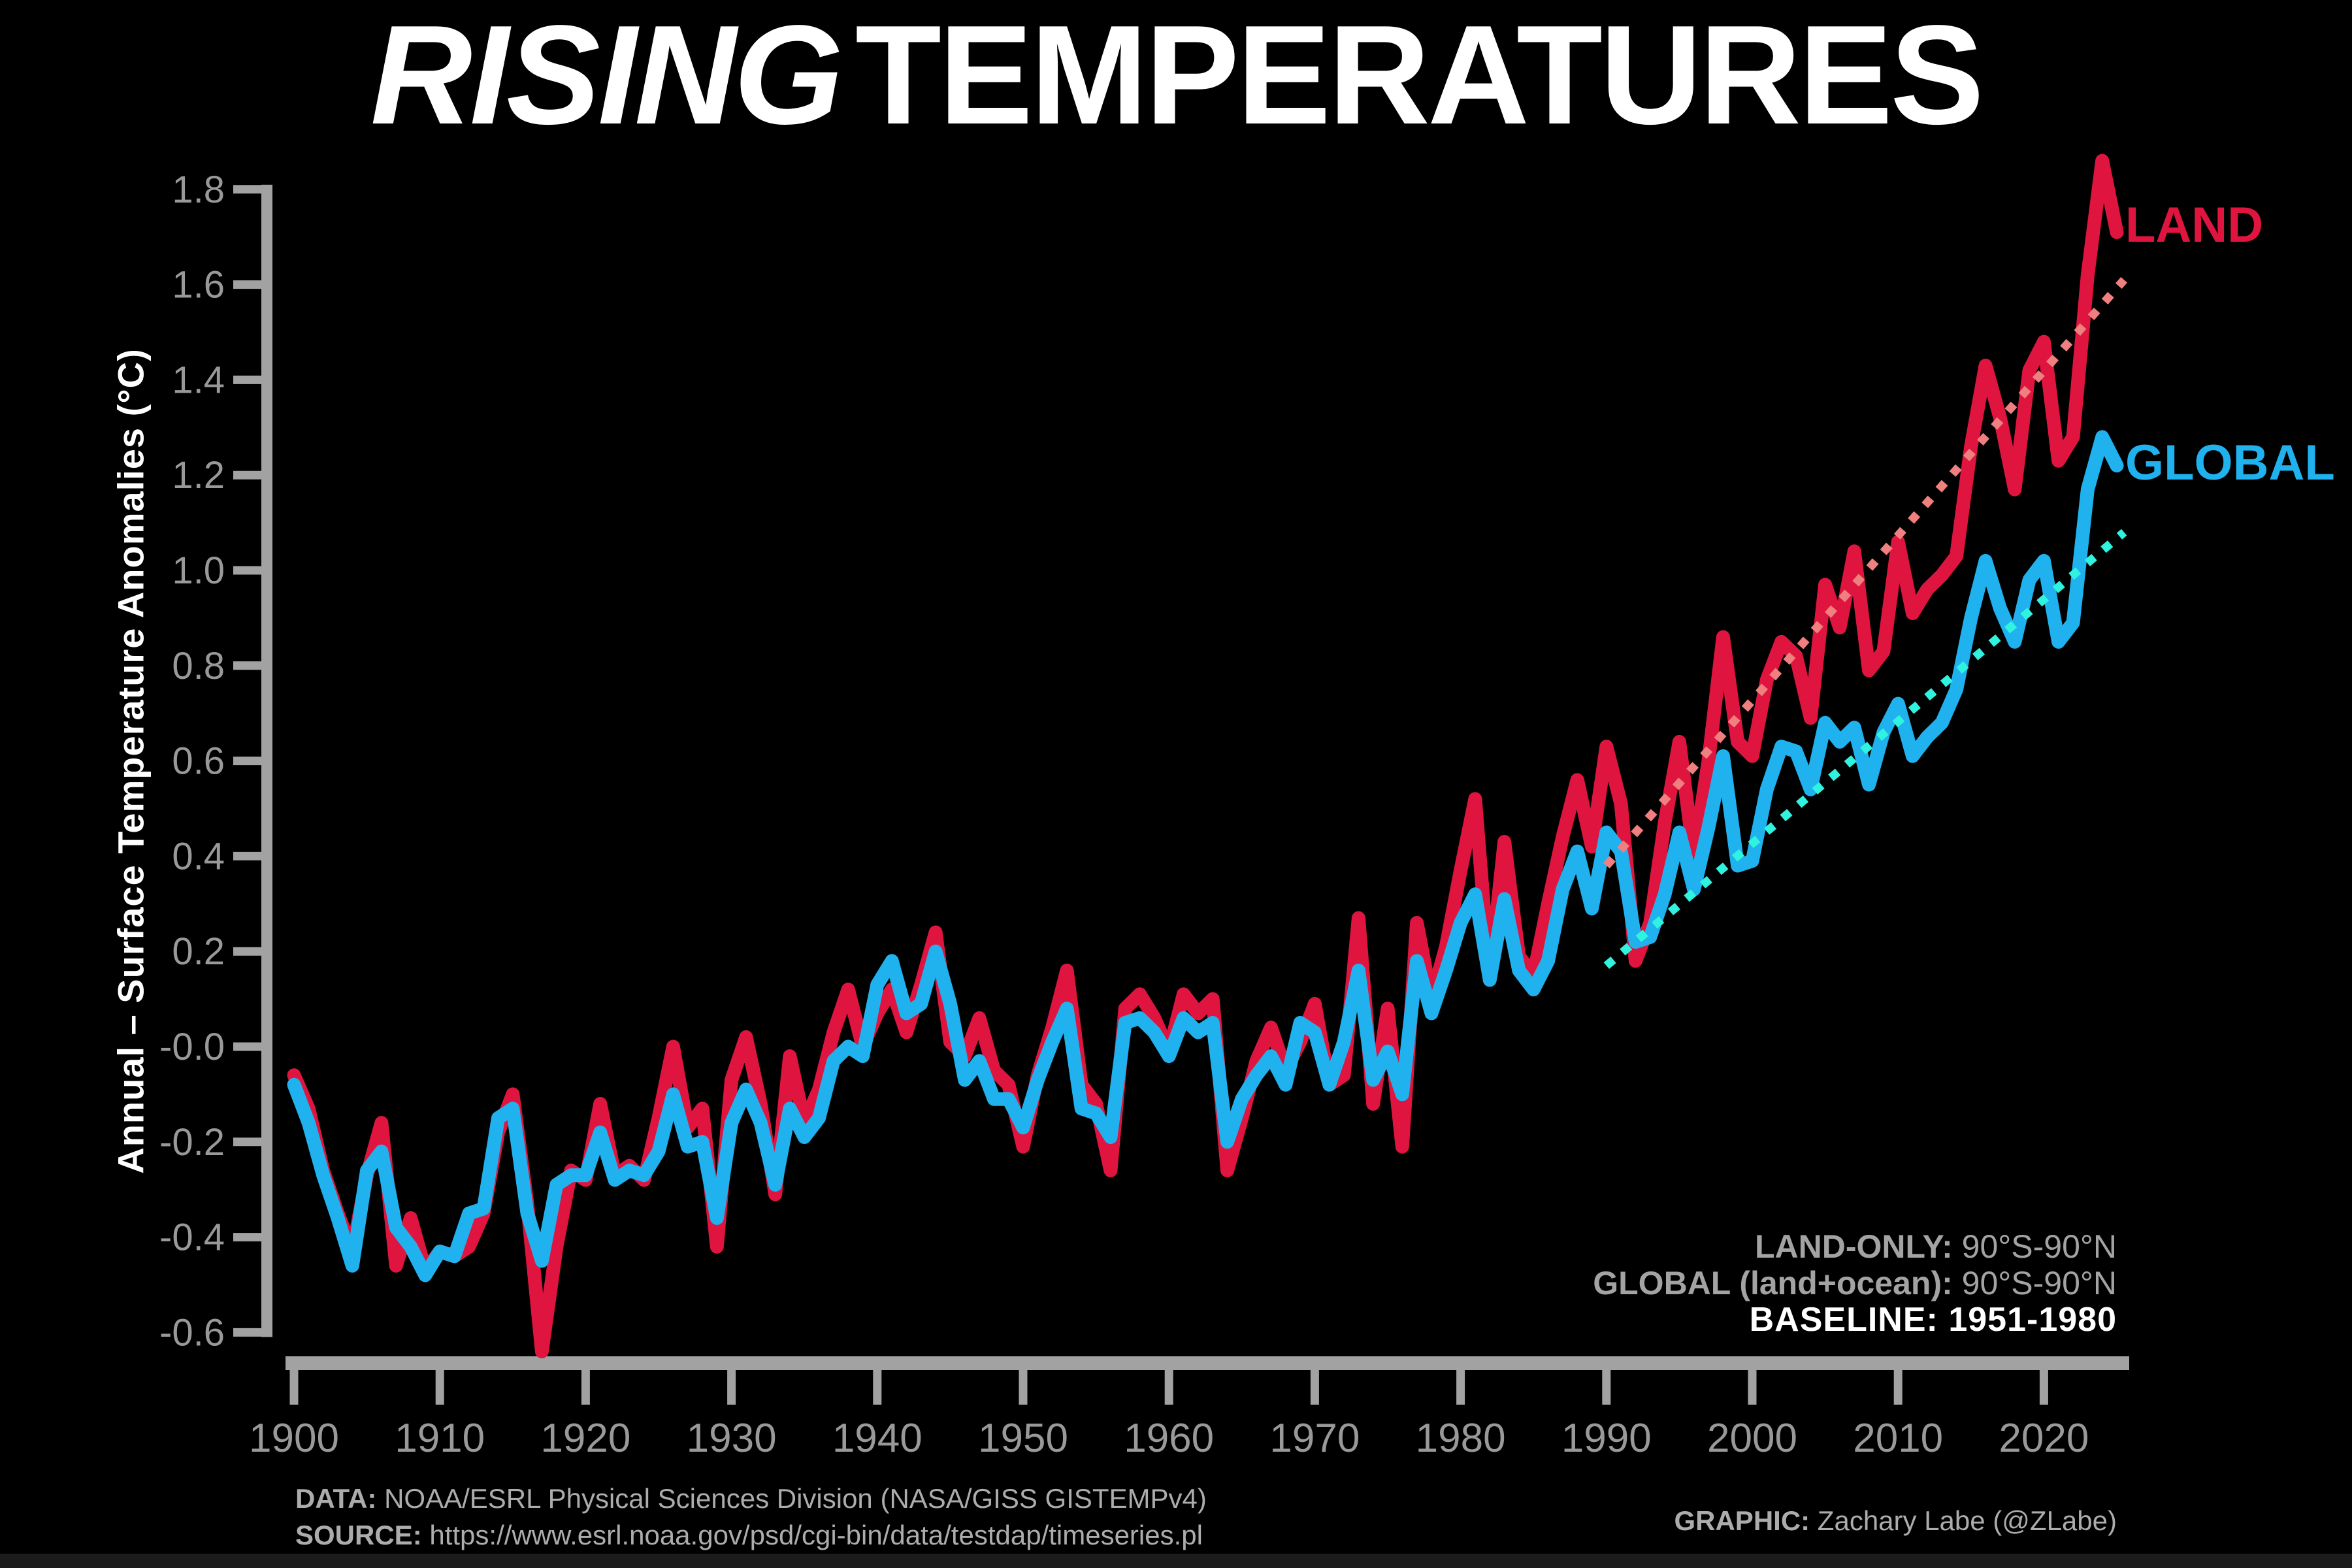 Image resolution: width=2352 pixels, height=1568 pixels. I want to click on title-word-temperatures: TEMPERATURES, so click(1419, 77).